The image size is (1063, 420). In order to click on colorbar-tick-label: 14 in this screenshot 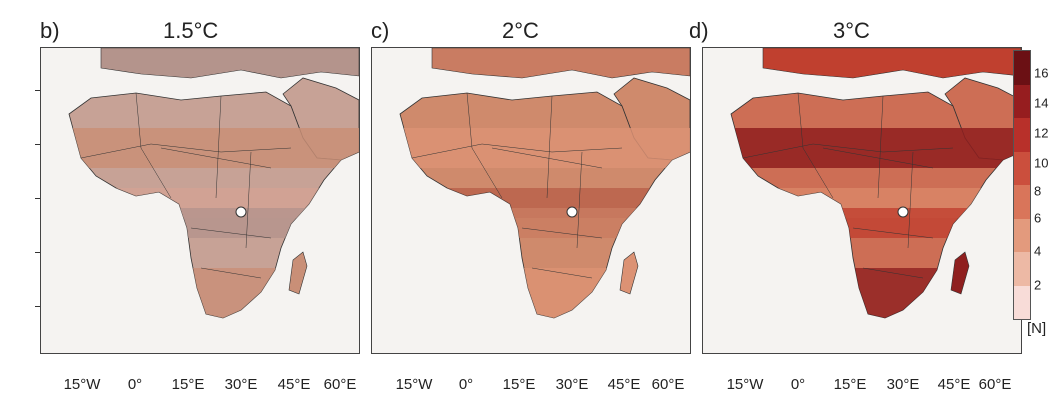, I will do `click(1041, 103)`.